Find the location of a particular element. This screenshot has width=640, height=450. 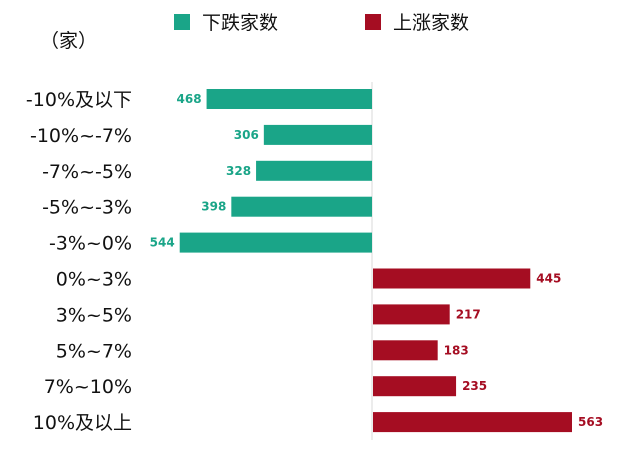

category-label: 3%~5% is located at coordinates (94, 315).